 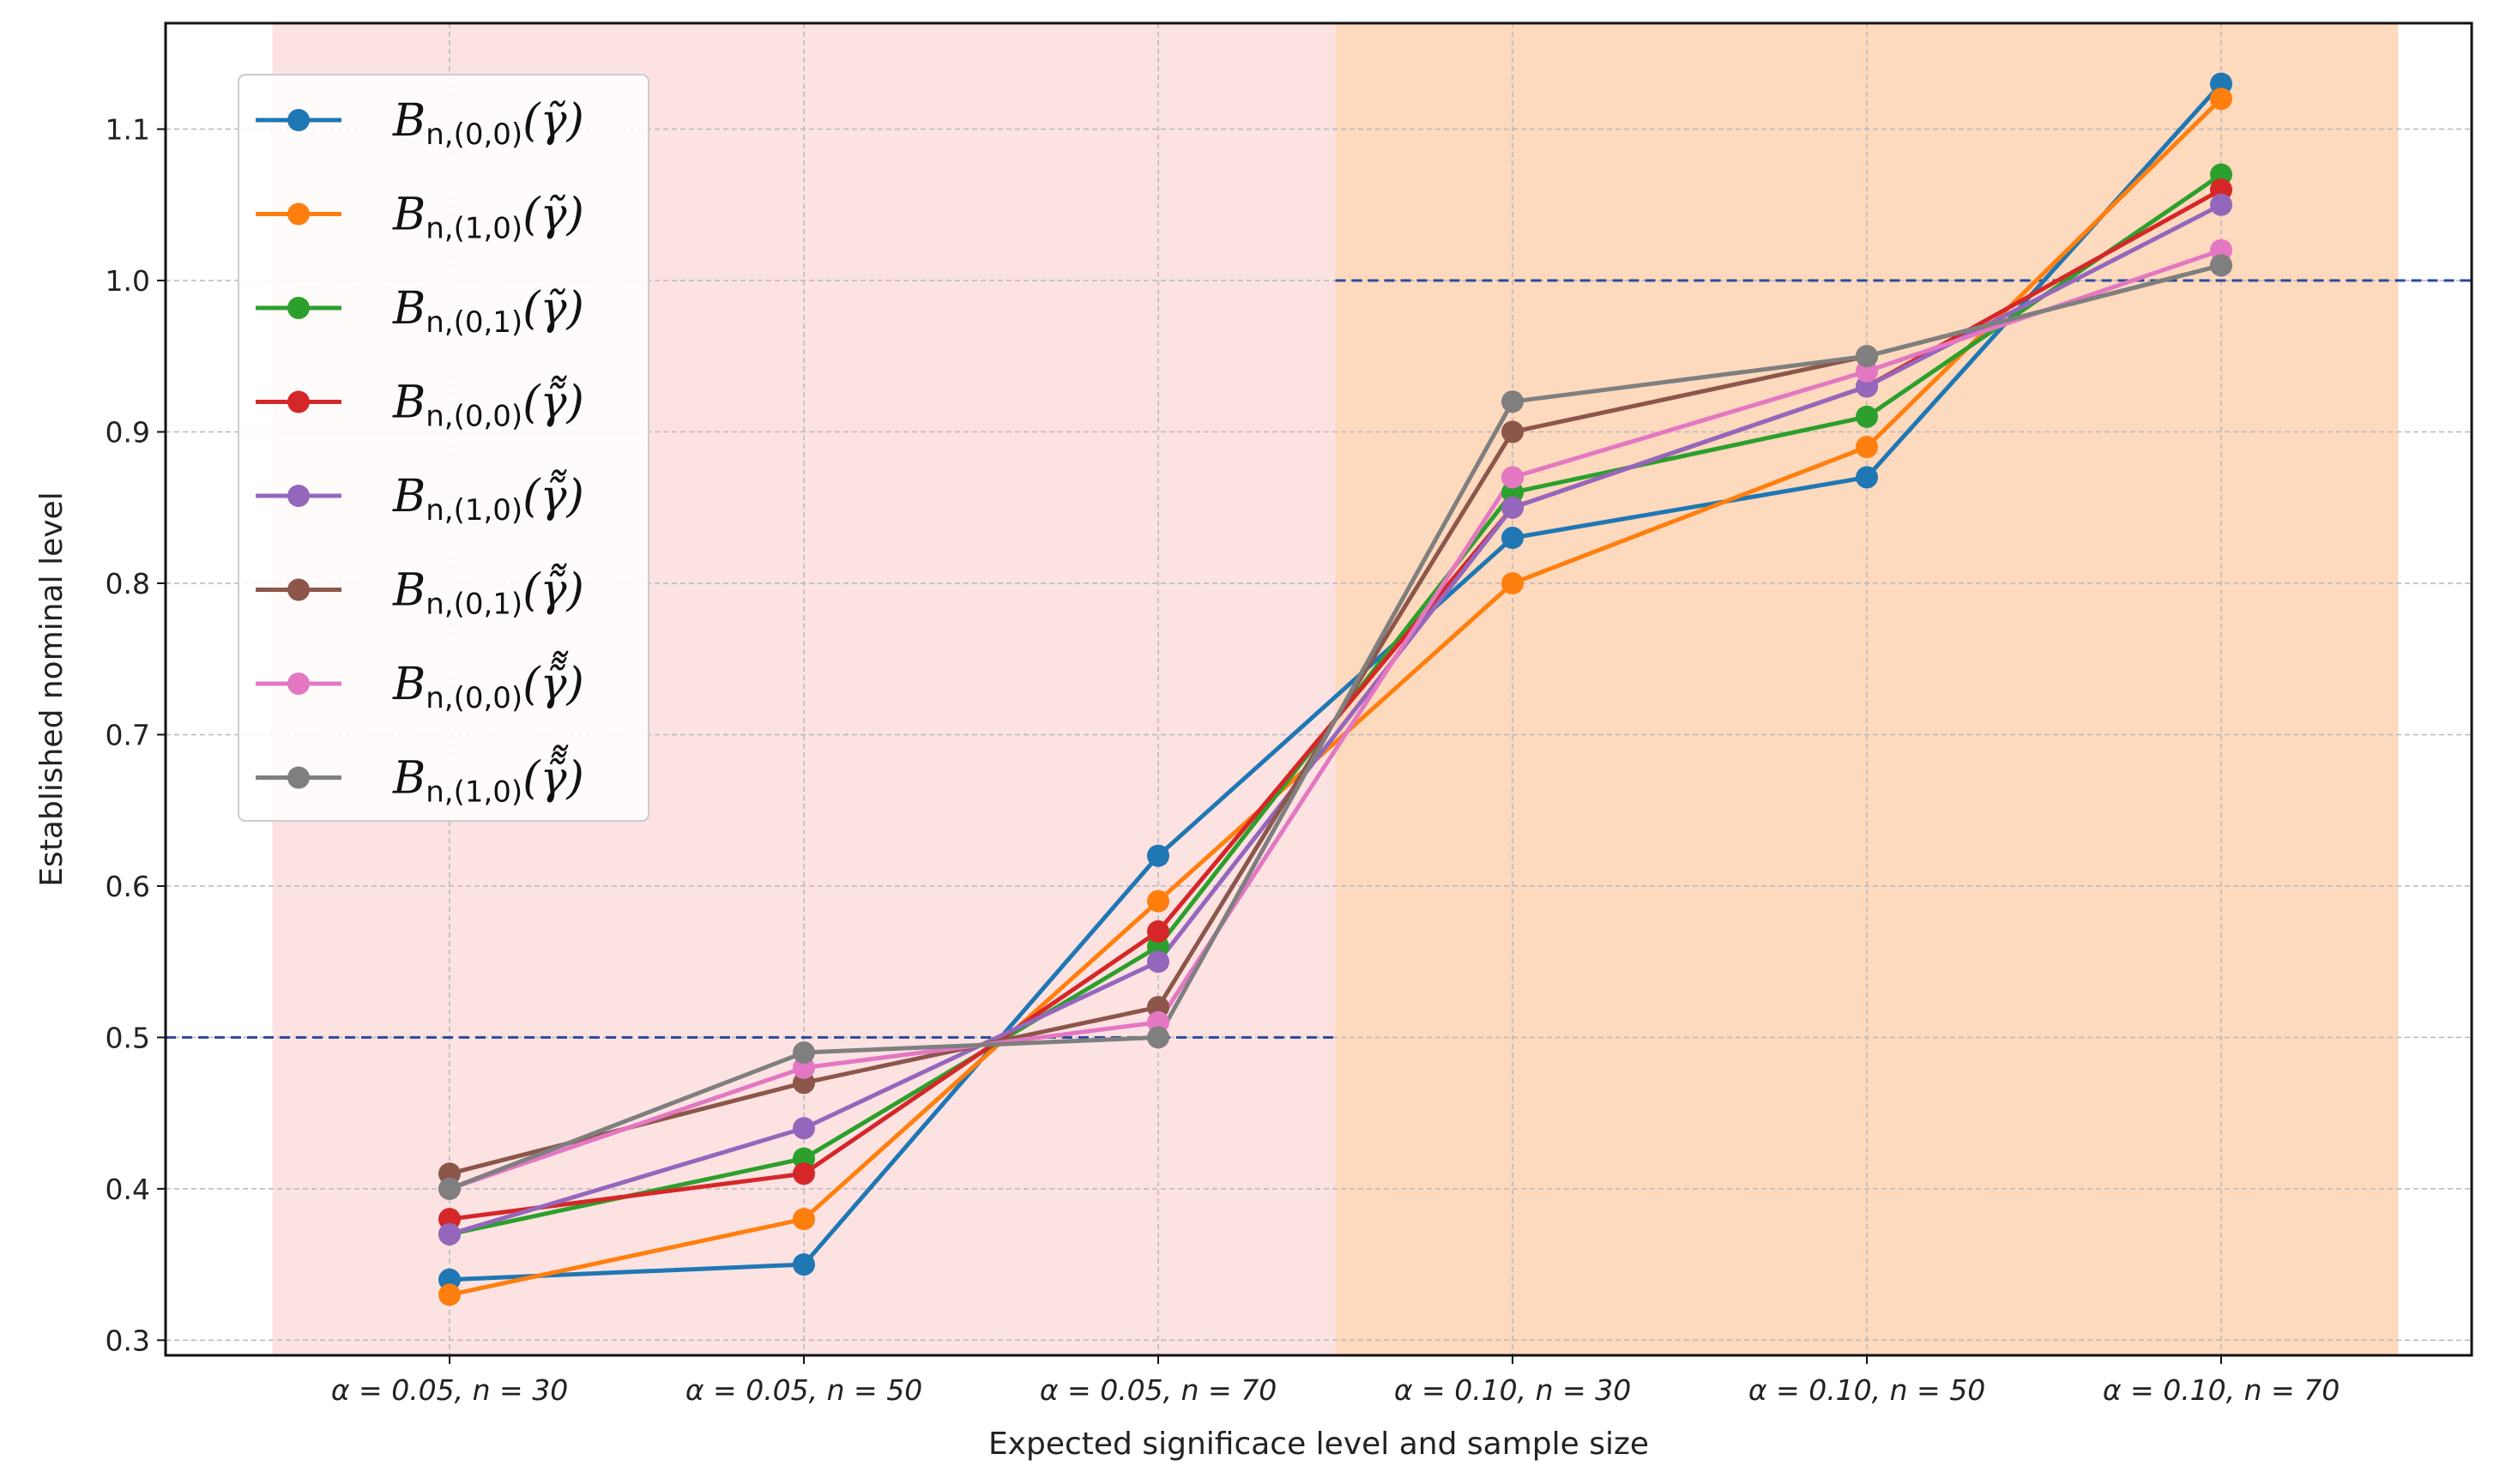 What do you see at coordinates (488, 311) in the screenshot?
I see `legend-label: Bn,(0,1)(γ̃)` at bounding box center [488, 311].